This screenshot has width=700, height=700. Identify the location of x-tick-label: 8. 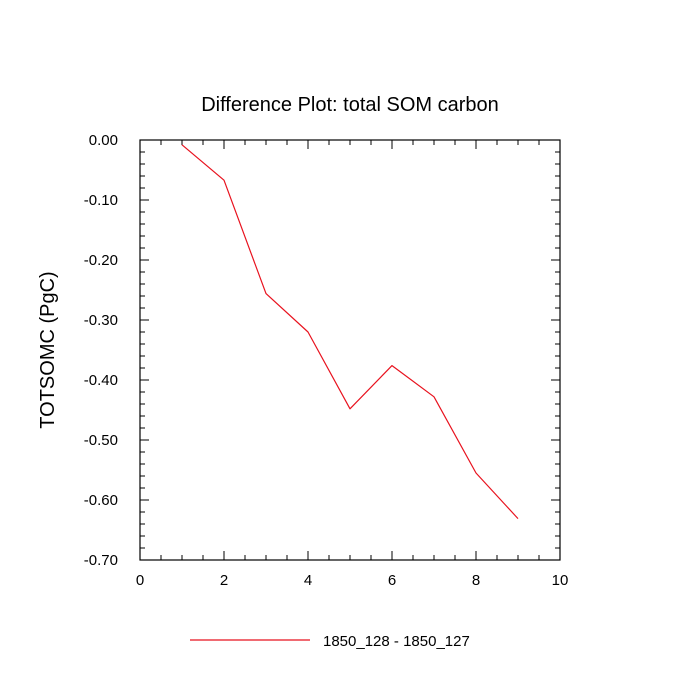
(476, 580).